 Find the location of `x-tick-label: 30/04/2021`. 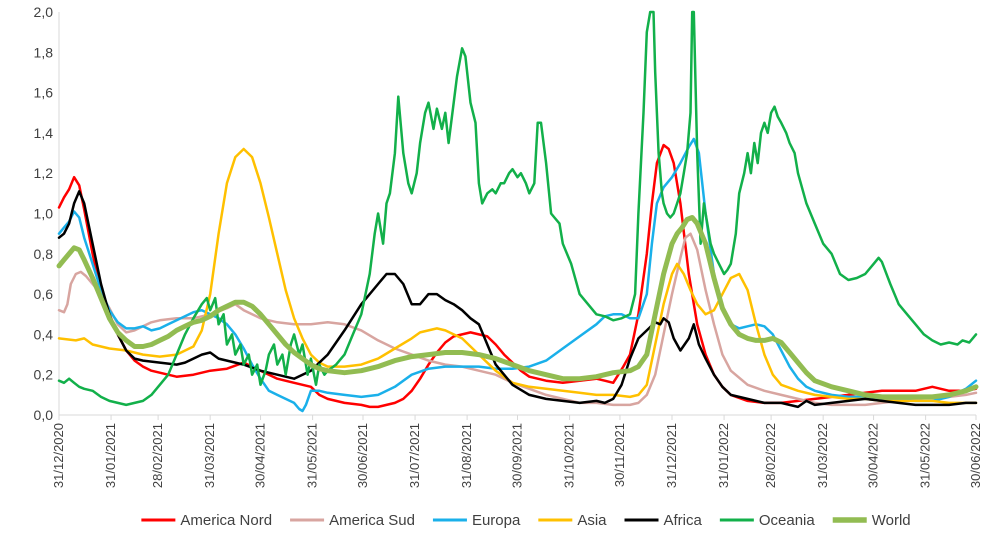

x-tick-label: 30/04/2021 is located at coordinates (260, 455).